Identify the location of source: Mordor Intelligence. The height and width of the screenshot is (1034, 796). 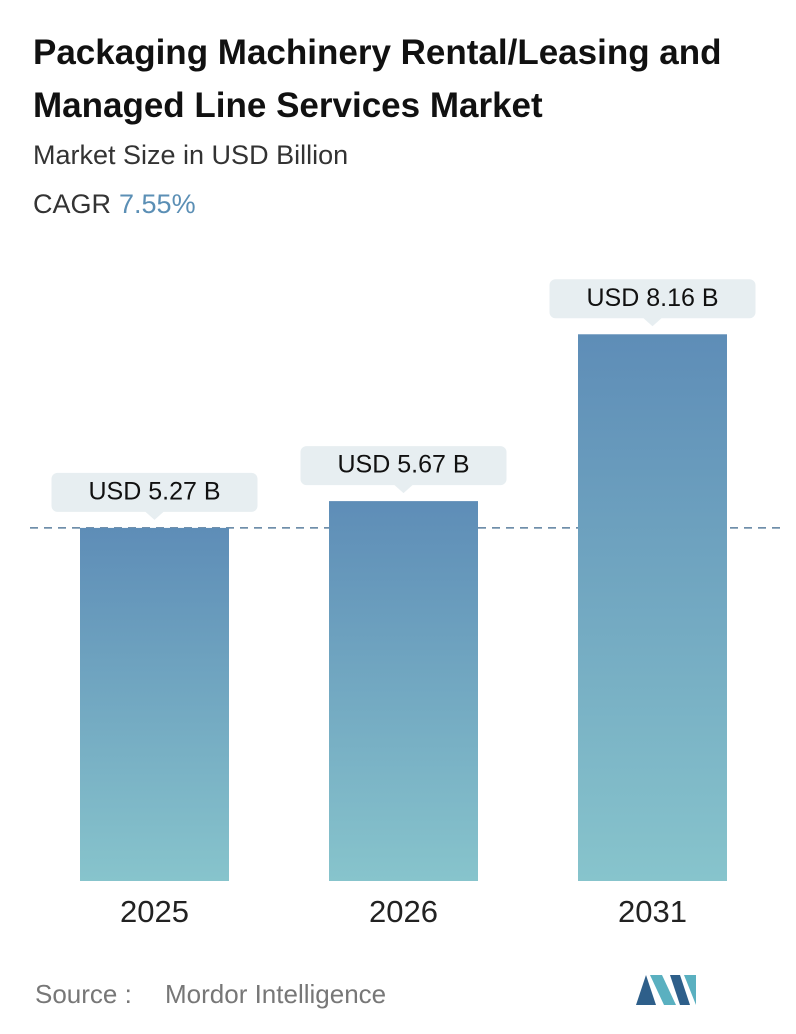
(275, 994).